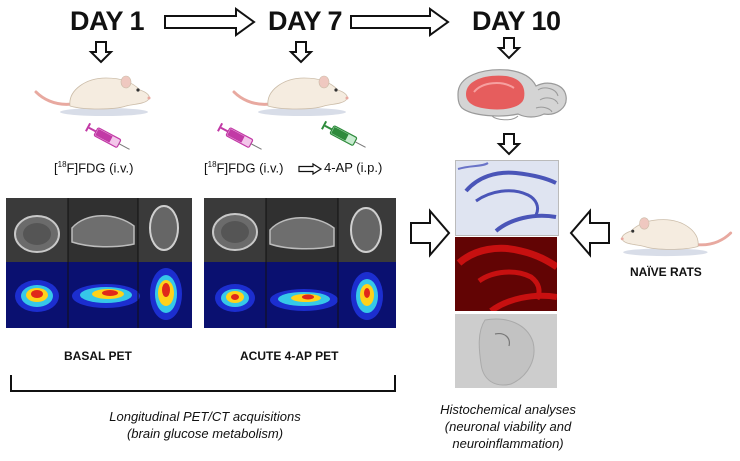 The width and height of the screenshot is (740, 461). Describe the element at coordinates (205, 433) in the screenshot. I see `pet-caption-line2: (brain glucose metabolism)` at that location.